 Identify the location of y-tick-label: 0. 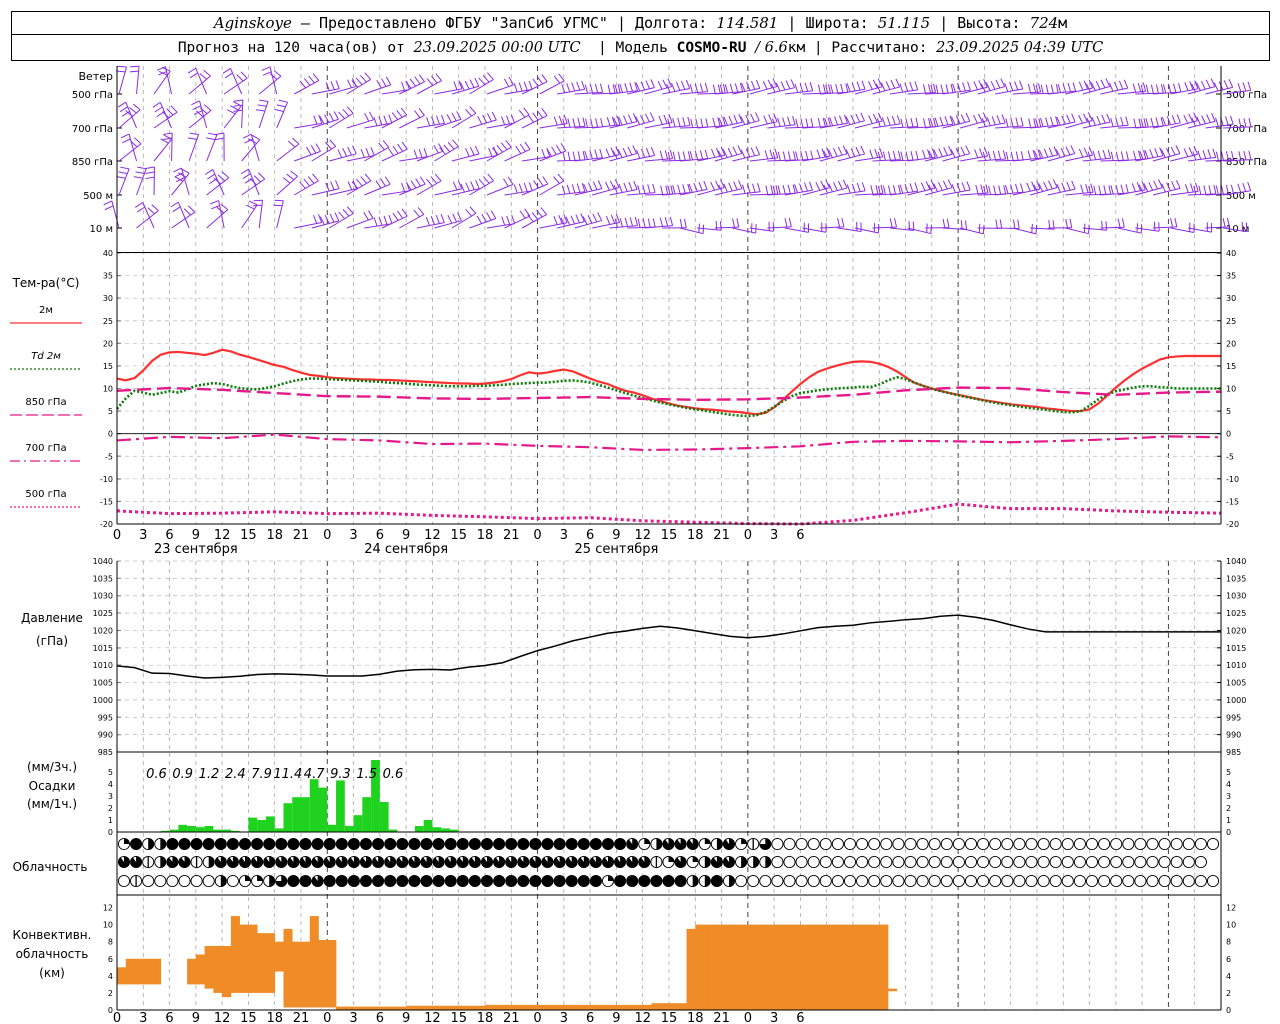
(1228, 1010).